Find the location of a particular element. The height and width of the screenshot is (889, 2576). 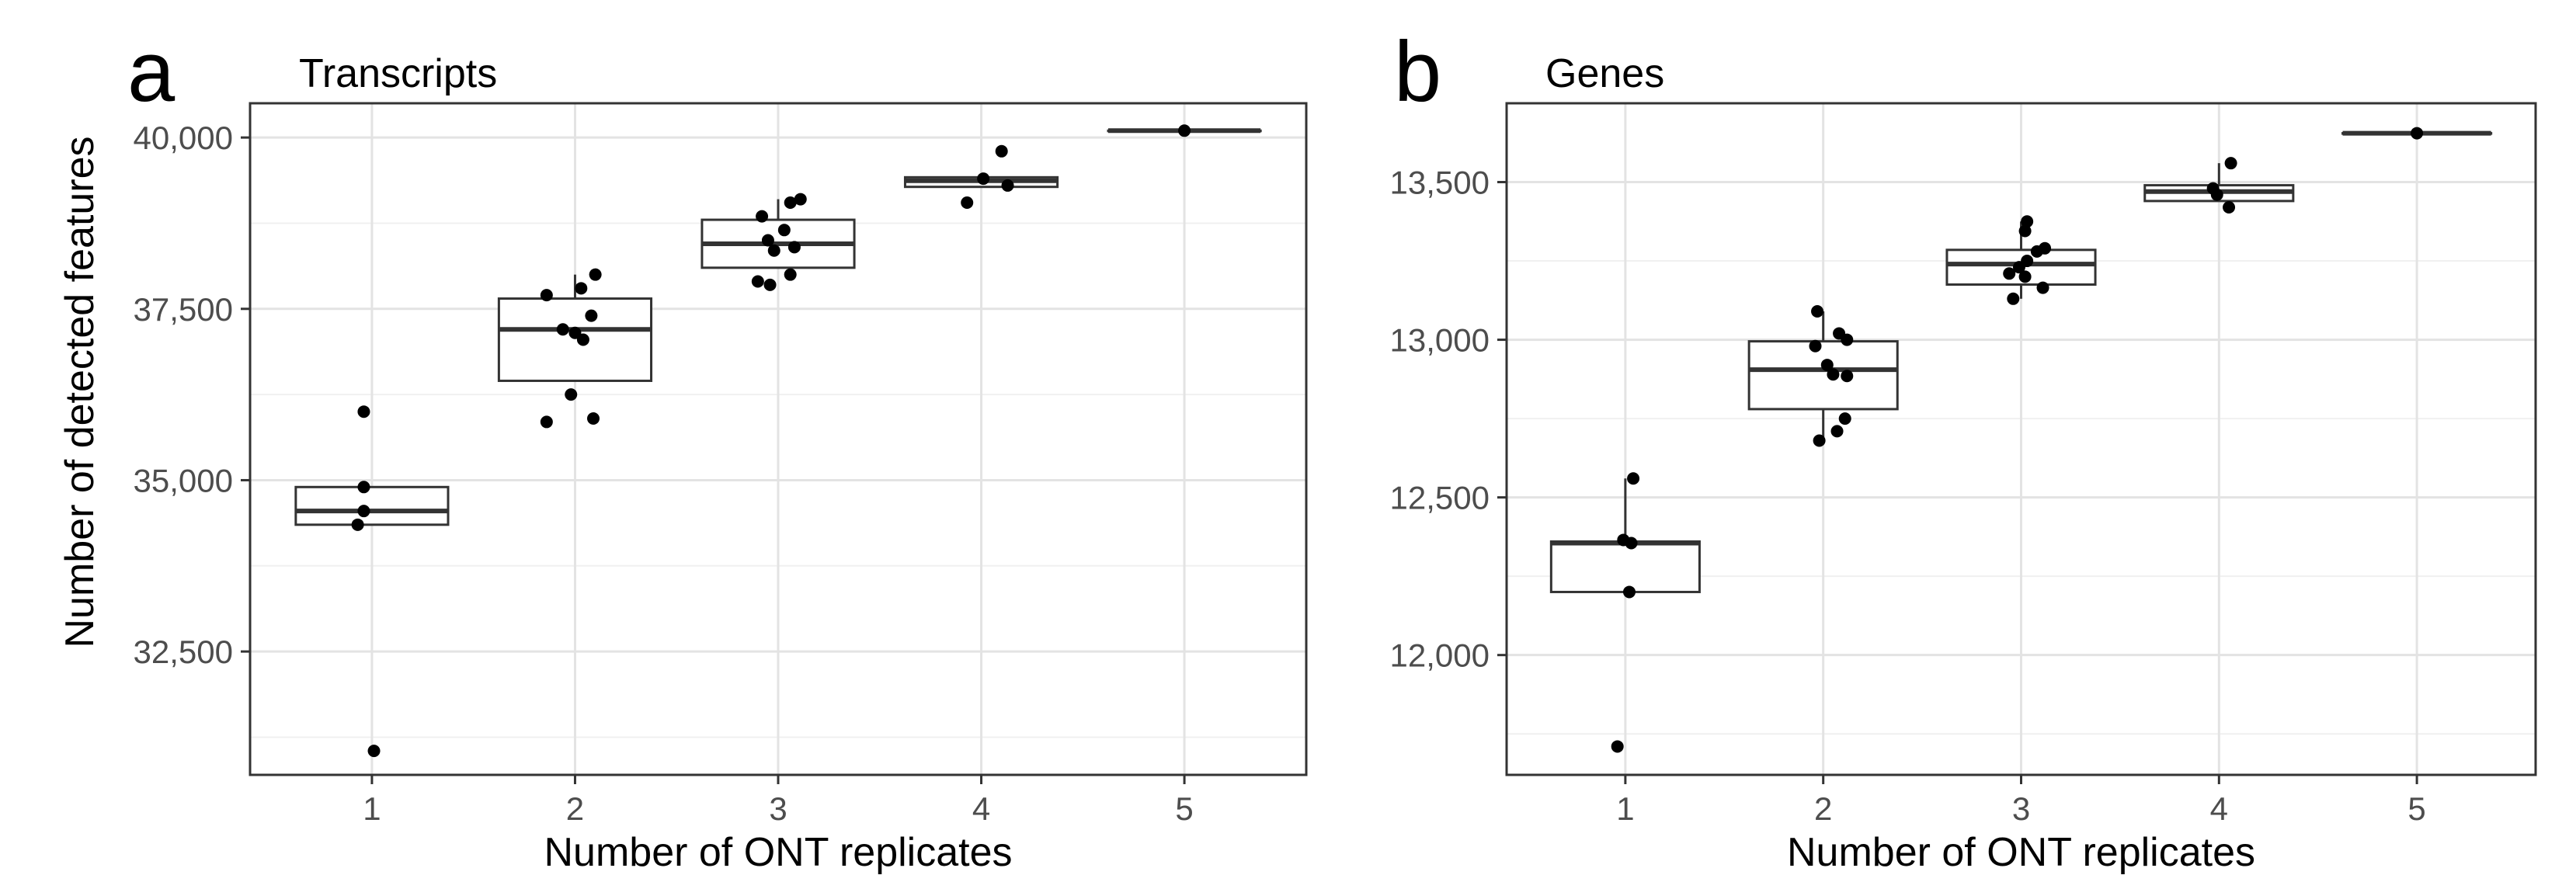

y-tick-label: 37,500 is located at coordinates (183, 309).